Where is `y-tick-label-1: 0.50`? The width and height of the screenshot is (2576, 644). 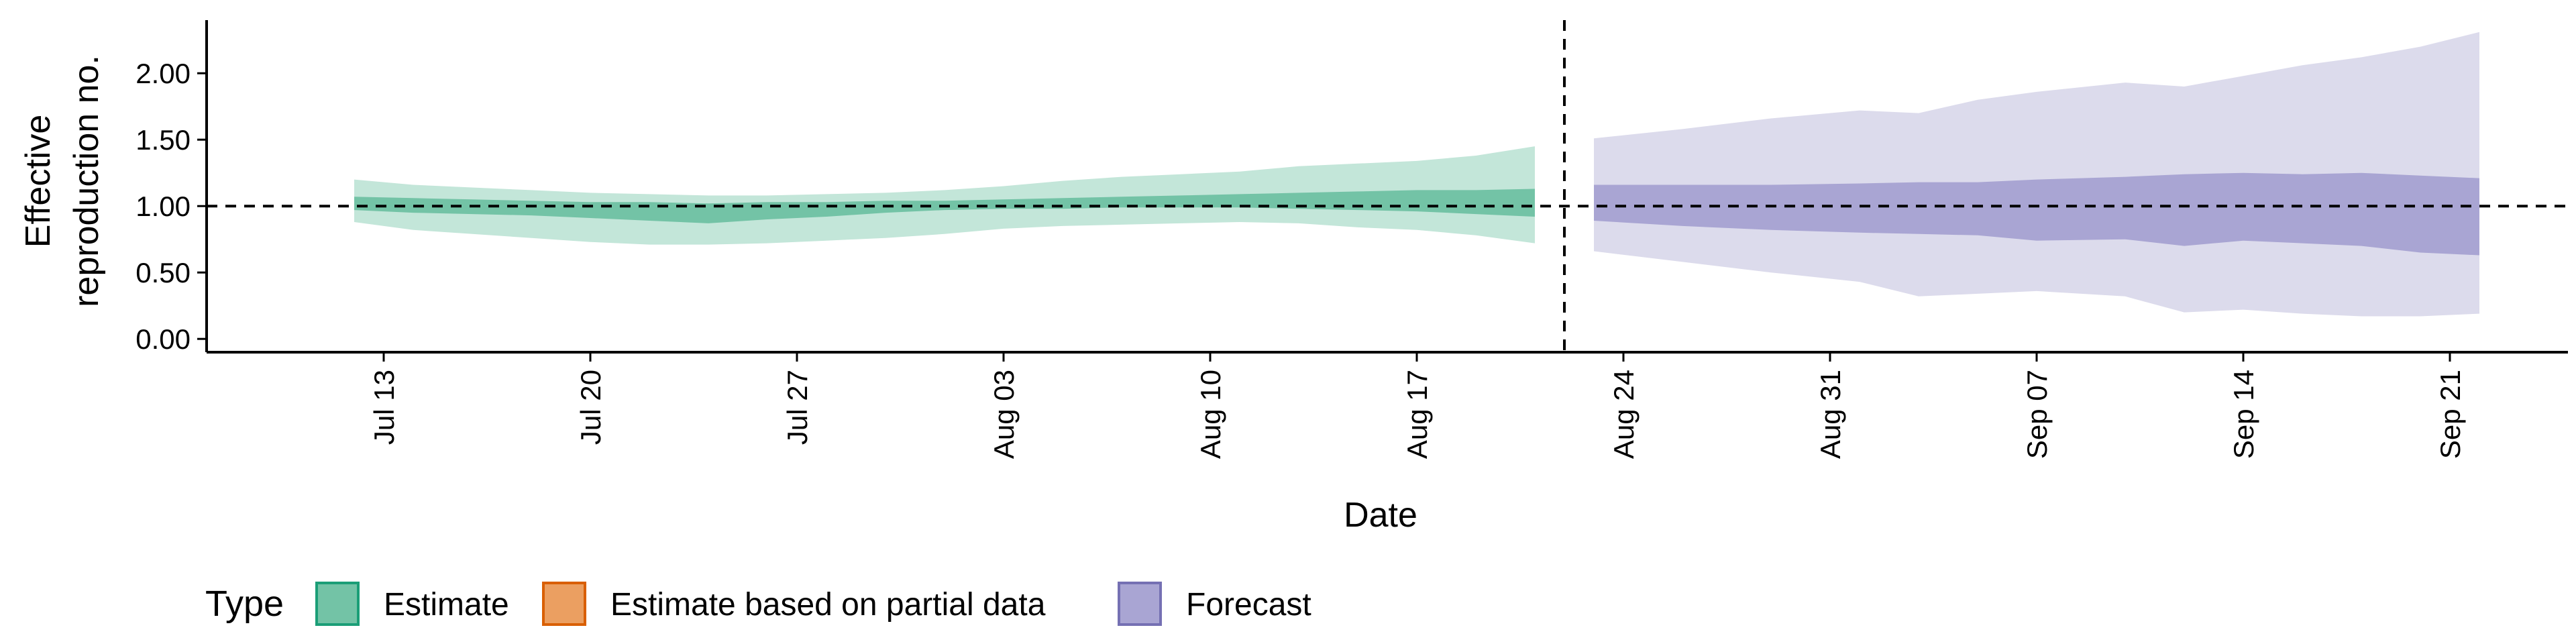 y-tick-label-1: 0.50 is located at coordinates (163, 272).